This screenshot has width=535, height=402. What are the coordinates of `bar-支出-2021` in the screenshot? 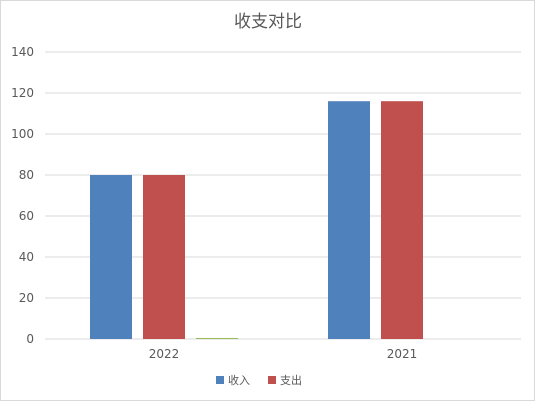 It's located at (402, 220).